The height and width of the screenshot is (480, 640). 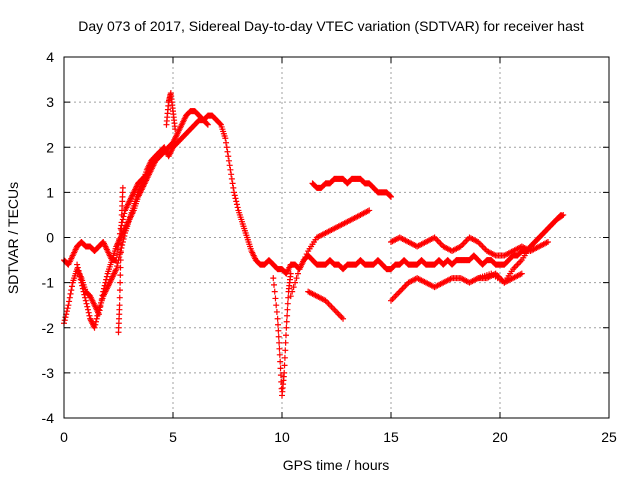 What do you see at coordinates (48, 283) in the screenshot?
I see `y-tick-label: -1` at bounding box center [48, 283].